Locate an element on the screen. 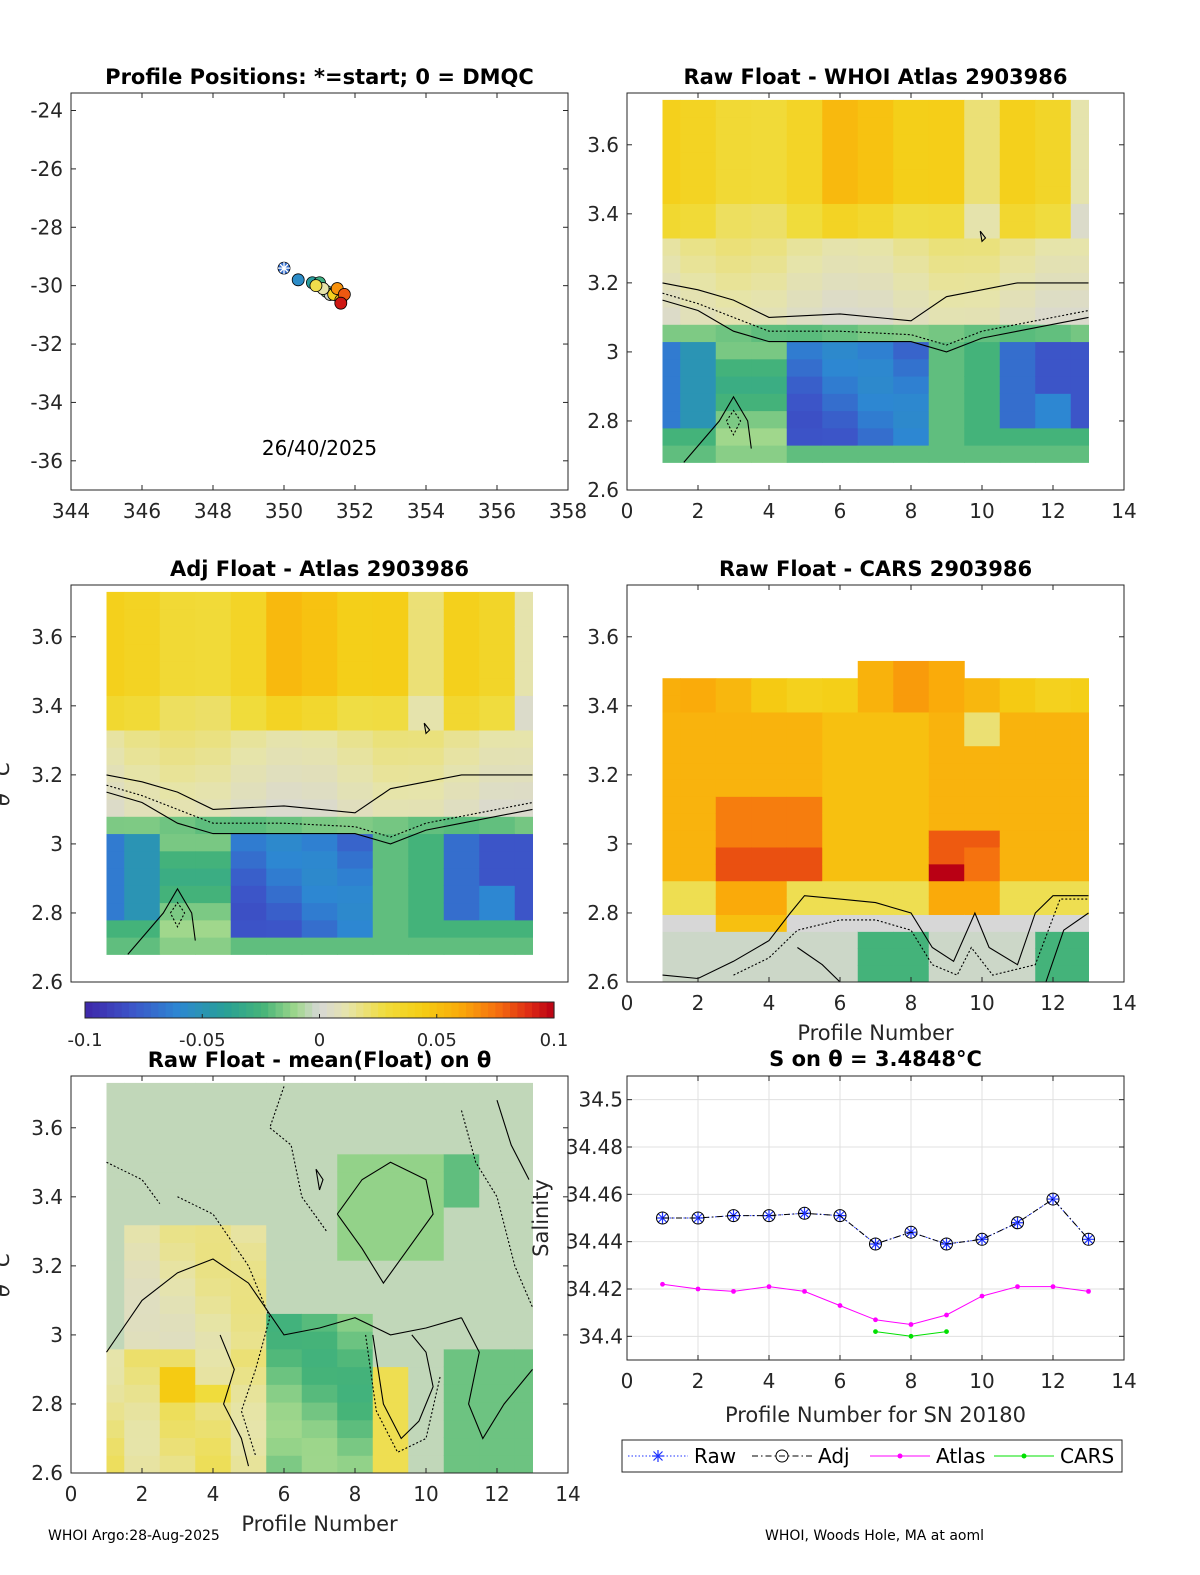 The height and width of the screenshot is (1575, 1200). y-tick-label: 2.6 is located at coordinates (603, 982).